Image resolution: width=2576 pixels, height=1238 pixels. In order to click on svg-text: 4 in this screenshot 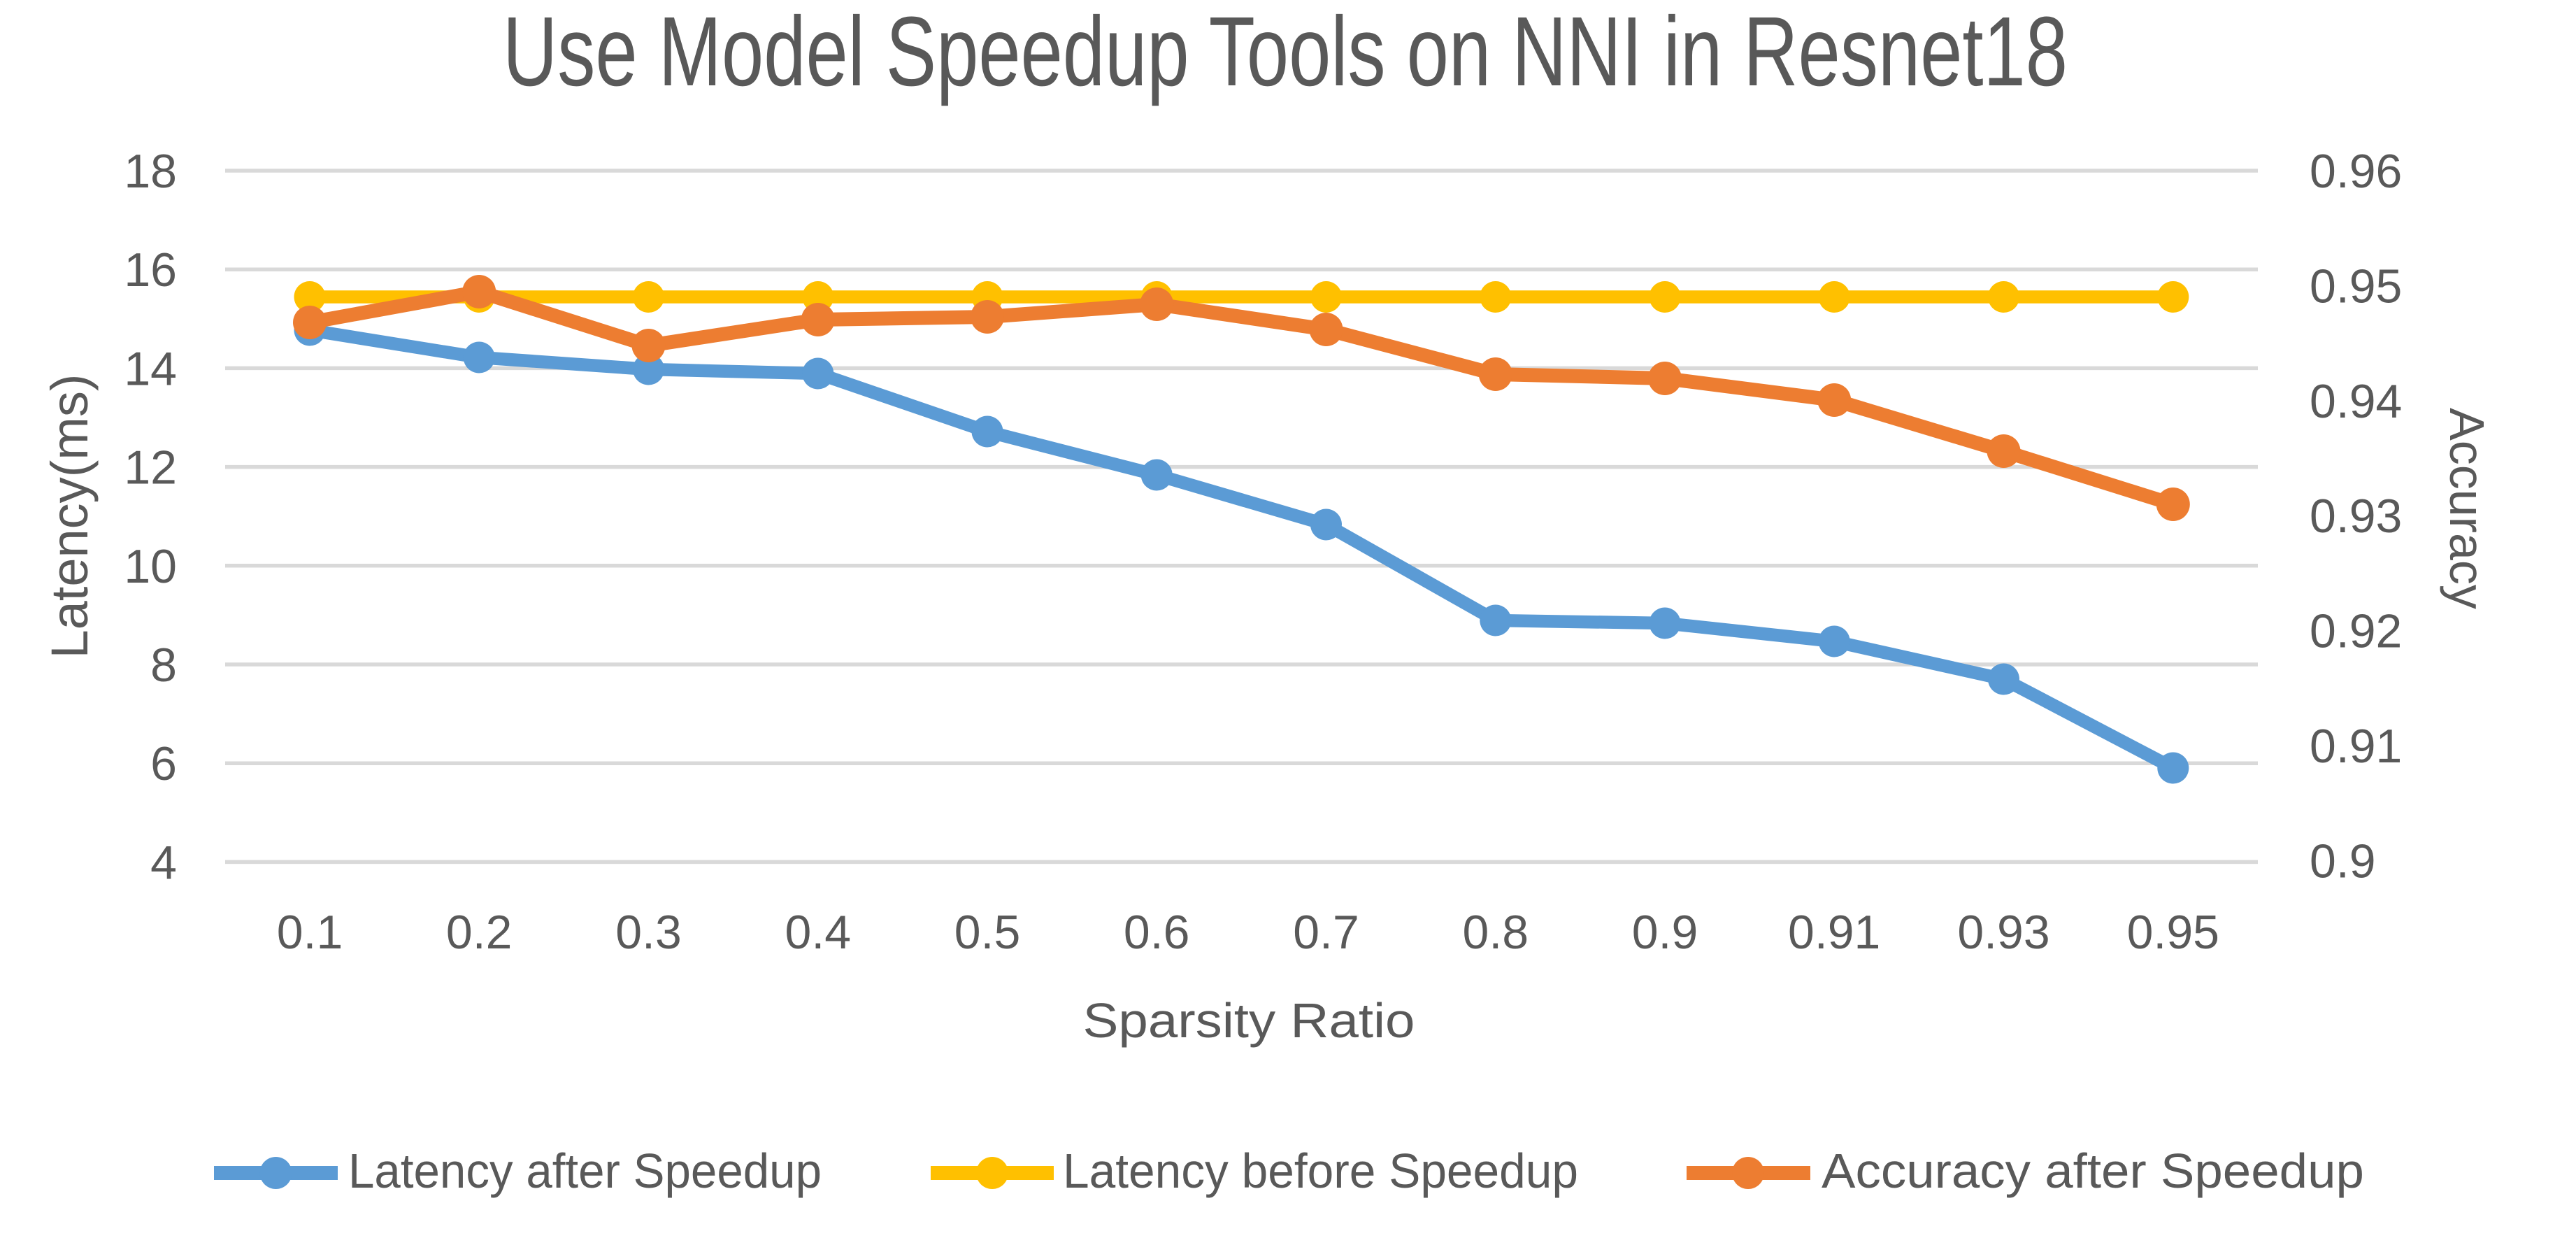, I will do `click(163, 863)`.